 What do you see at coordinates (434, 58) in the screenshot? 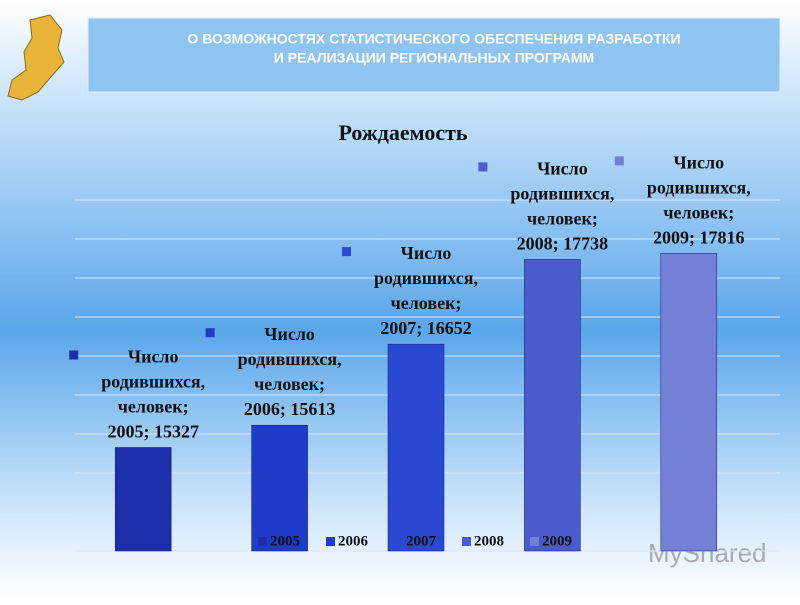
I see `header-line: И РЕАЛИЗАЦИИ РЕГИОНАЛЬНЫХ ПРОГРАММ` at bounding box center [434, 58].